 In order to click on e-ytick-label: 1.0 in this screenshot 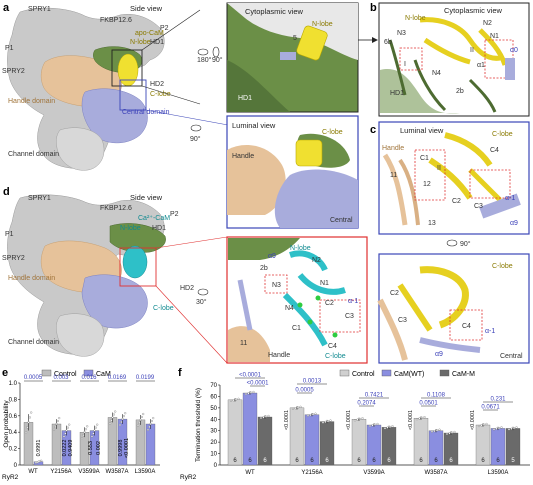, I will do `click(13, 384)`.